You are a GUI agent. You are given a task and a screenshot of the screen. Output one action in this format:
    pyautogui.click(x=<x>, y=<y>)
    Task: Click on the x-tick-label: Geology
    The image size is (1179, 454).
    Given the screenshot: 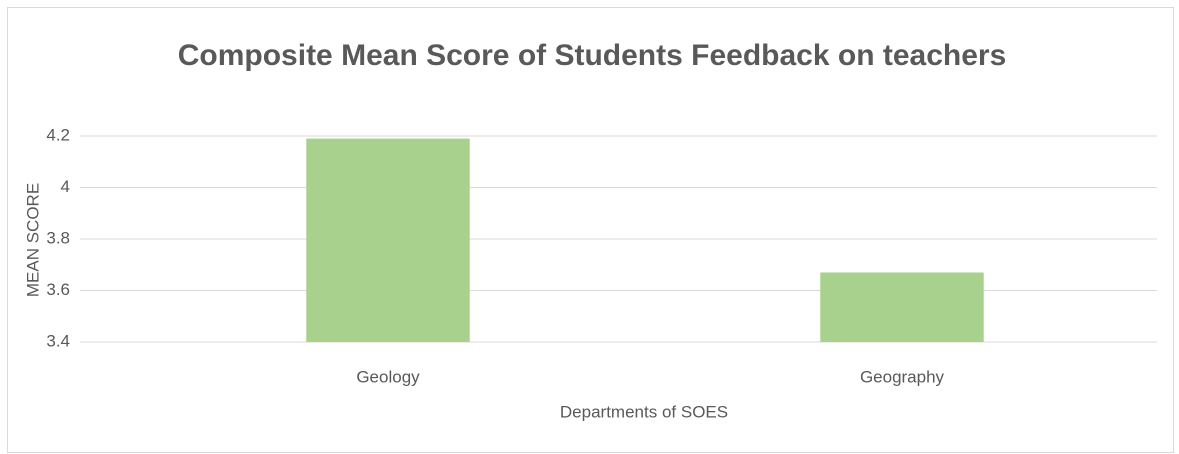 What is the action you would take?
    pyautogui.click(x=388, y=376)
    